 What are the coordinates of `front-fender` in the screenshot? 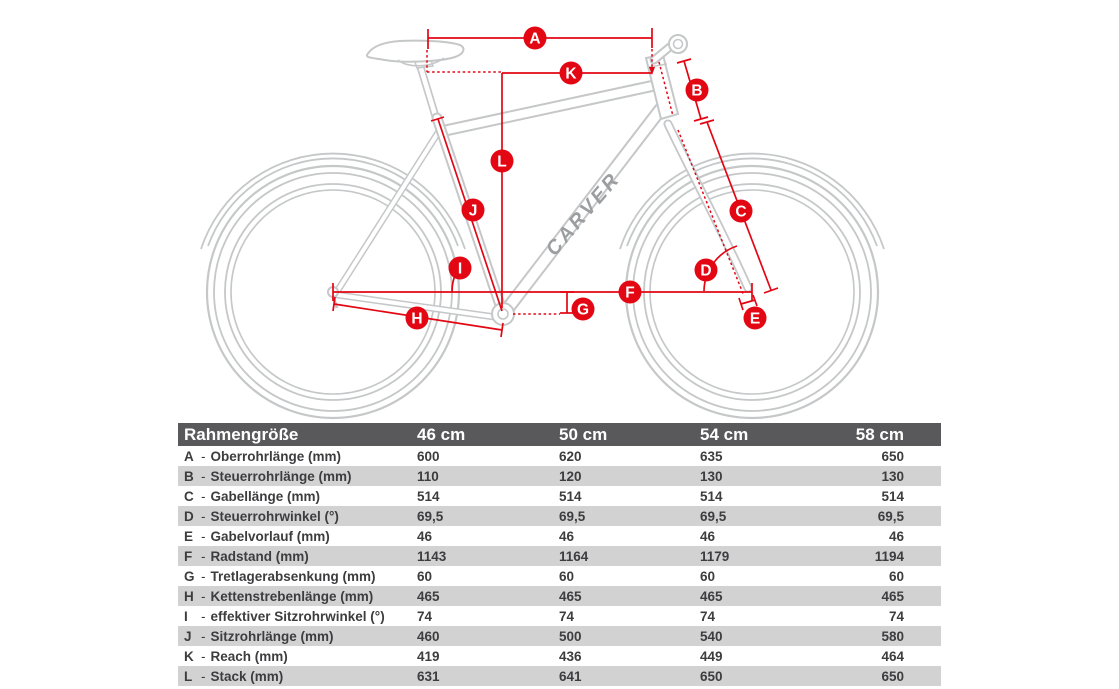 It's located at (752, 202).